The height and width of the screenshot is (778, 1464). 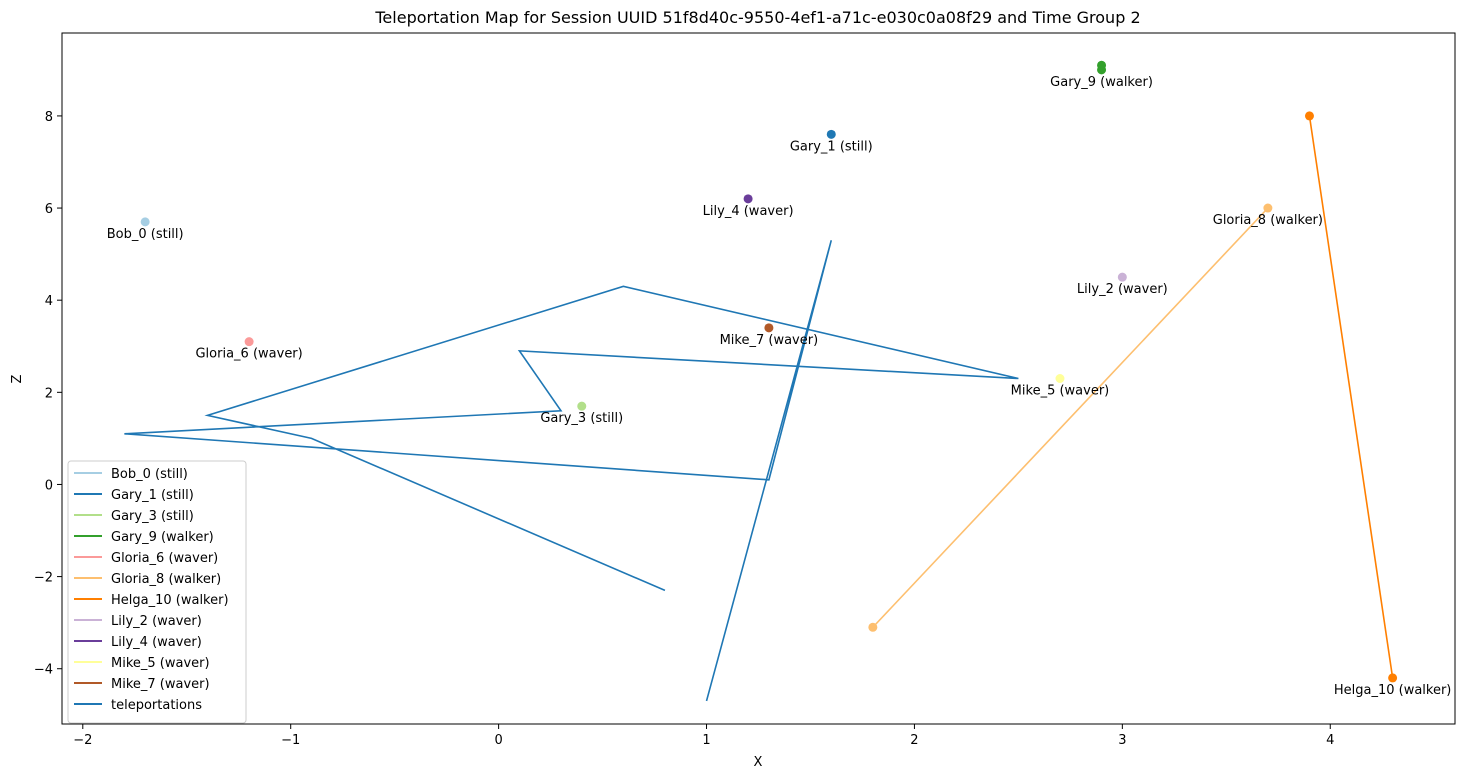 I want to click on legend-label-3: Gary_9 (walker), so click(x=162, y=537).